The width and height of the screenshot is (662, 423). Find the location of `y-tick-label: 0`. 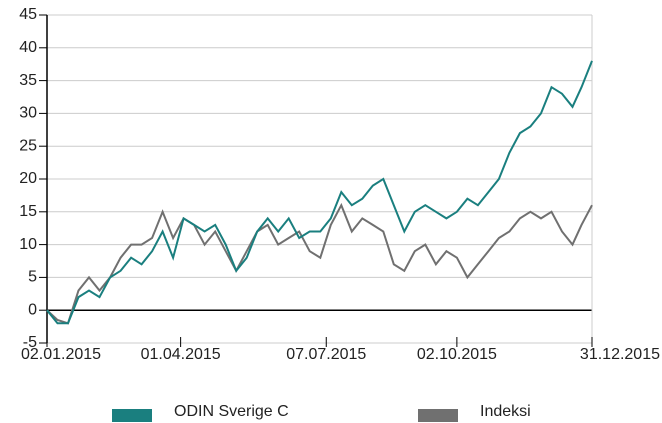

y-tick-label: 0 is located at coordinates (32, 309).